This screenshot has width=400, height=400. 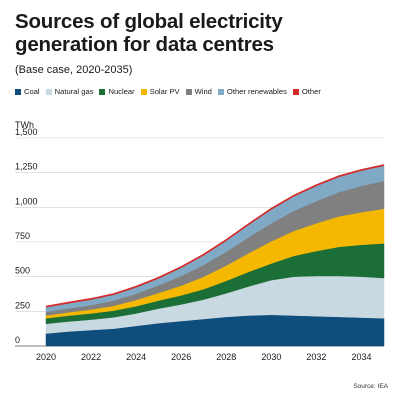 I want to click on legend-item-nuclear: Nuclear, so click(x=117, y=92).